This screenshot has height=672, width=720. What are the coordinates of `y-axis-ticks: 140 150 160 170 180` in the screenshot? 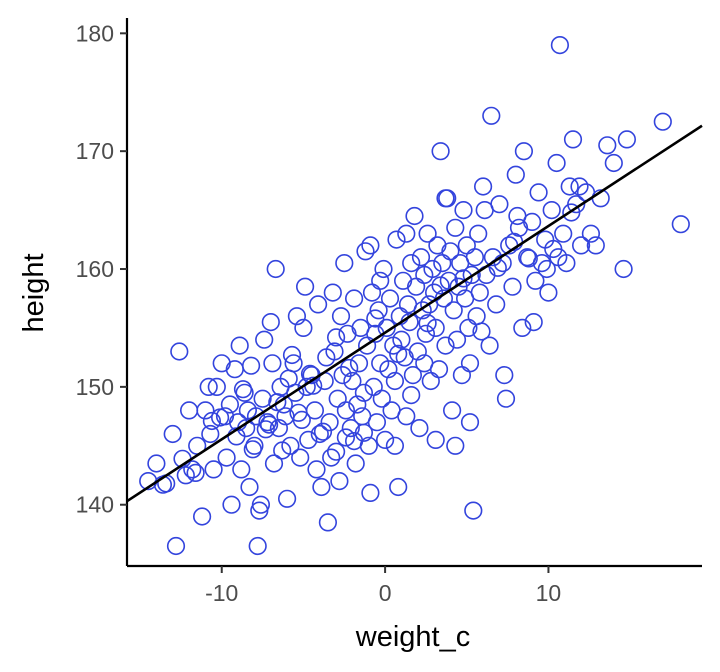 It's located at (101, 269).